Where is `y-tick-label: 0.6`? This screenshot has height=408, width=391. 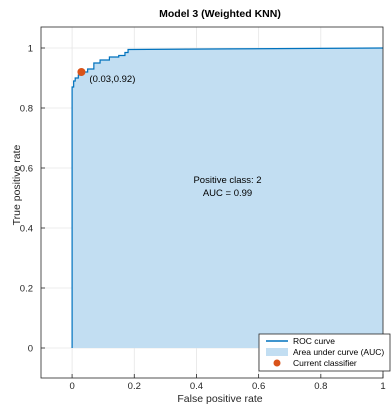
y-tick-label: 0.6 is located at coordinates (26, 169).